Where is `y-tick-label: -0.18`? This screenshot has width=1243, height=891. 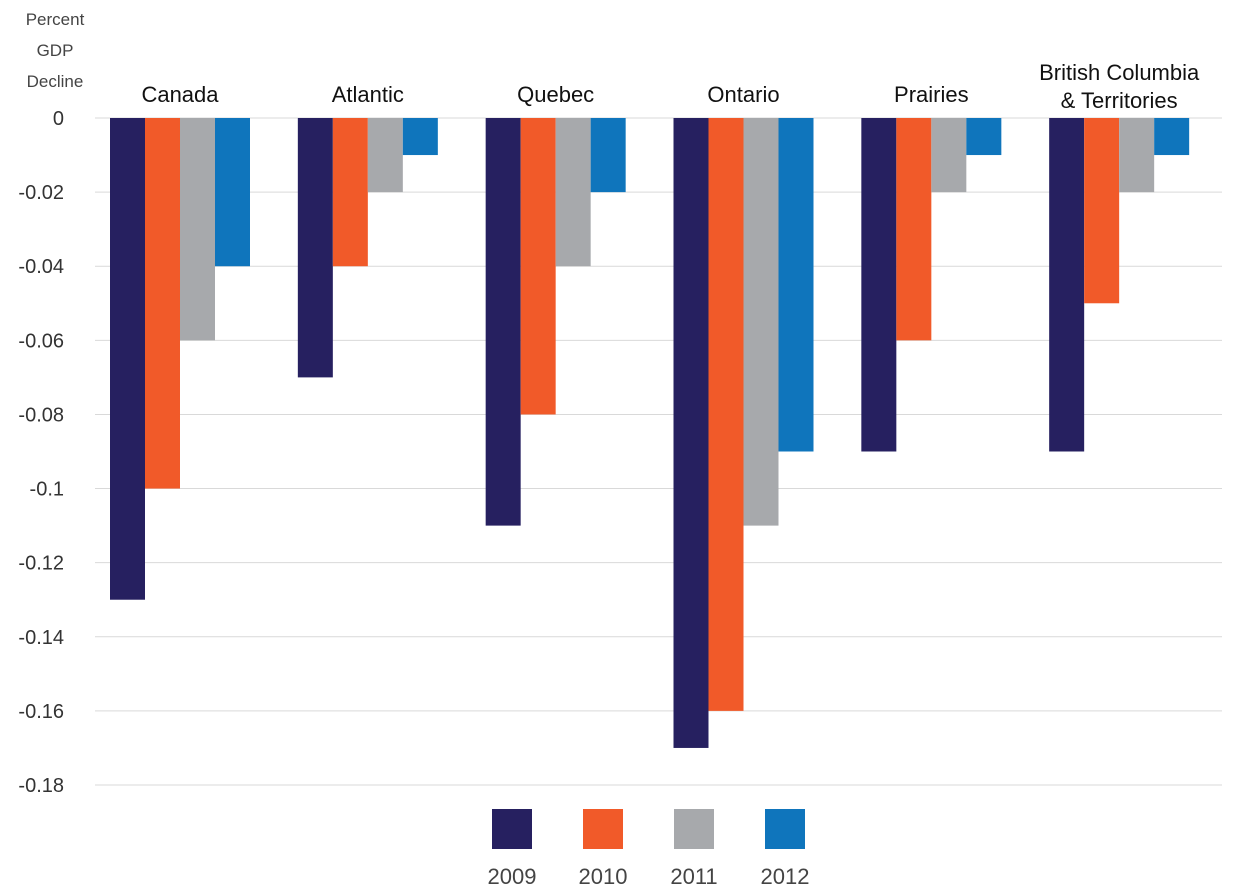 y-tick-label: -0.18 is located at coordinates (41, 786).